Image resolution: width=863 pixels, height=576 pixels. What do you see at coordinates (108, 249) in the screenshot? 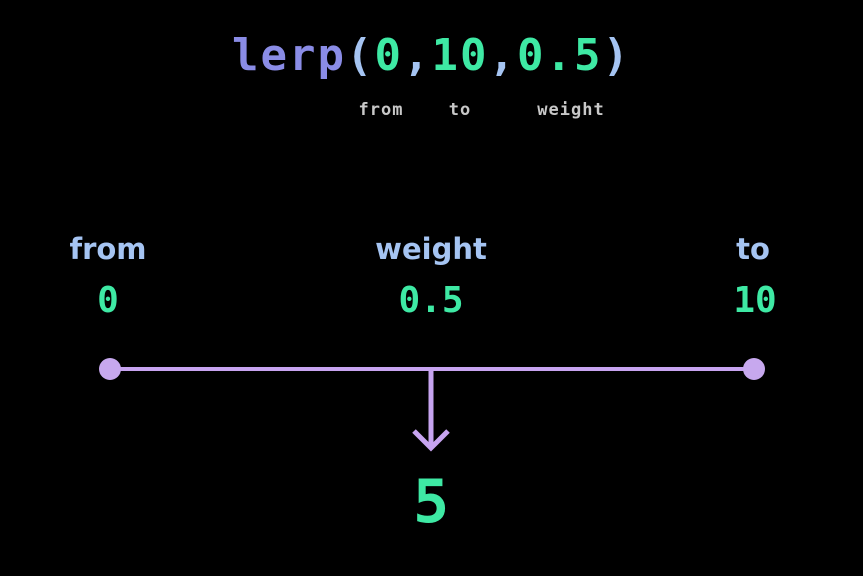
I see `from-label: from` at bounding box center [108, 249].